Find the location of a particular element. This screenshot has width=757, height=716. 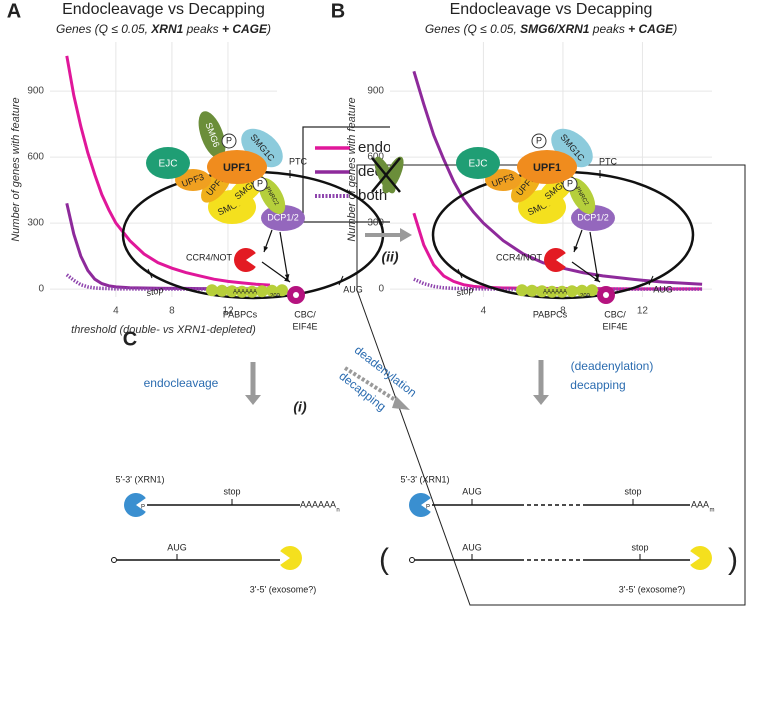

label: (deadenylation) is located at coordinates (612, 366).